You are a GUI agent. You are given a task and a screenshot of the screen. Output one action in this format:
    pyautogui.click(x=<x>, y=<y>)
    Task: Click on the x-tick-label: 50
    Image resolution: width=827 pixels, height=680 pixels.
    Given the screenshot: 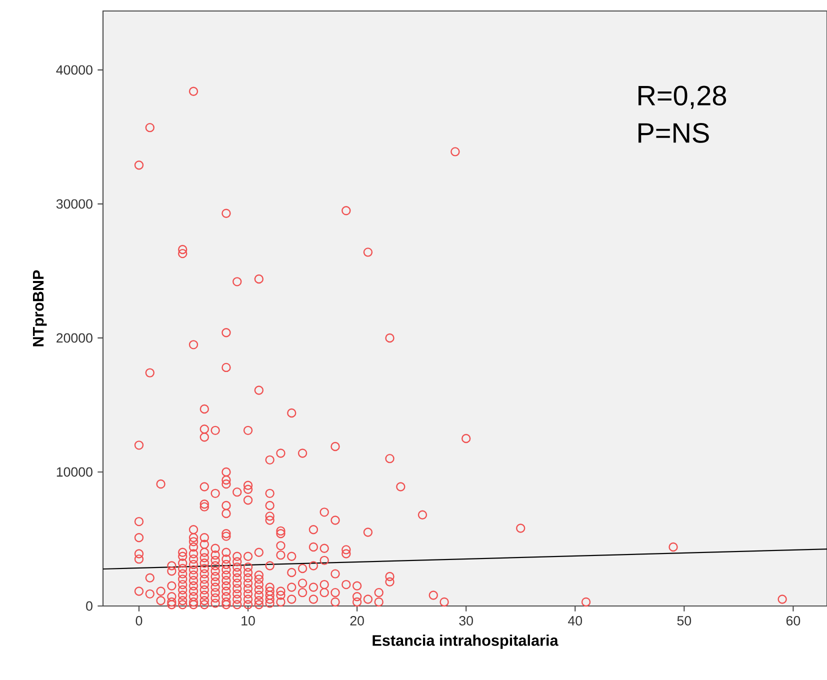 What is the action you would take?
    pyautogui.click(x=684, y=621)
    